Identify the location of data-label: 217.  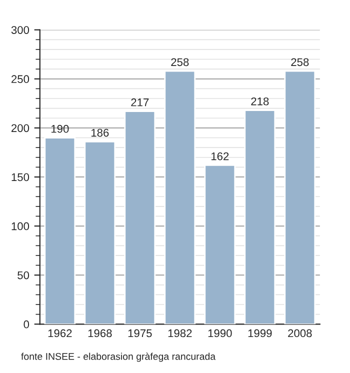
(140, 102).